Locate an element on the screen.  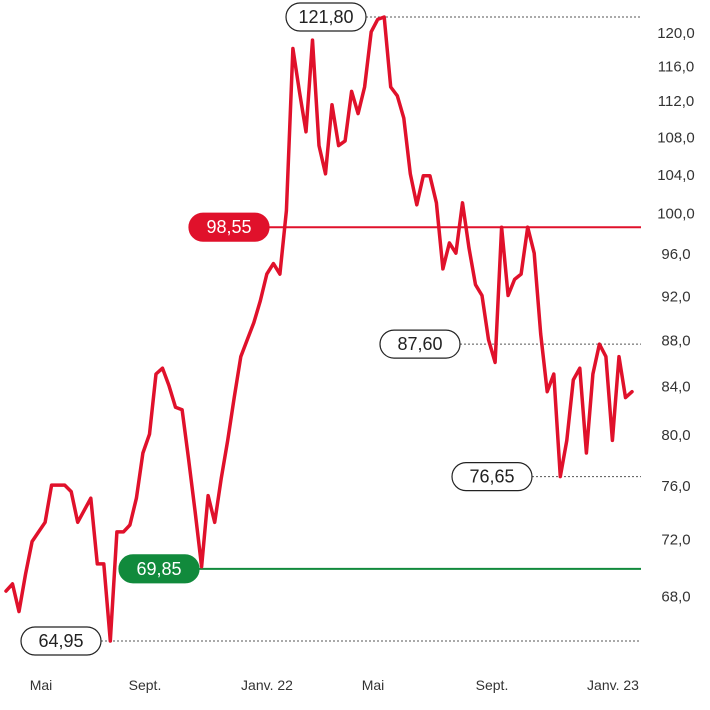
y-tick-label: 88,0 is located at coordinates (675, 341).